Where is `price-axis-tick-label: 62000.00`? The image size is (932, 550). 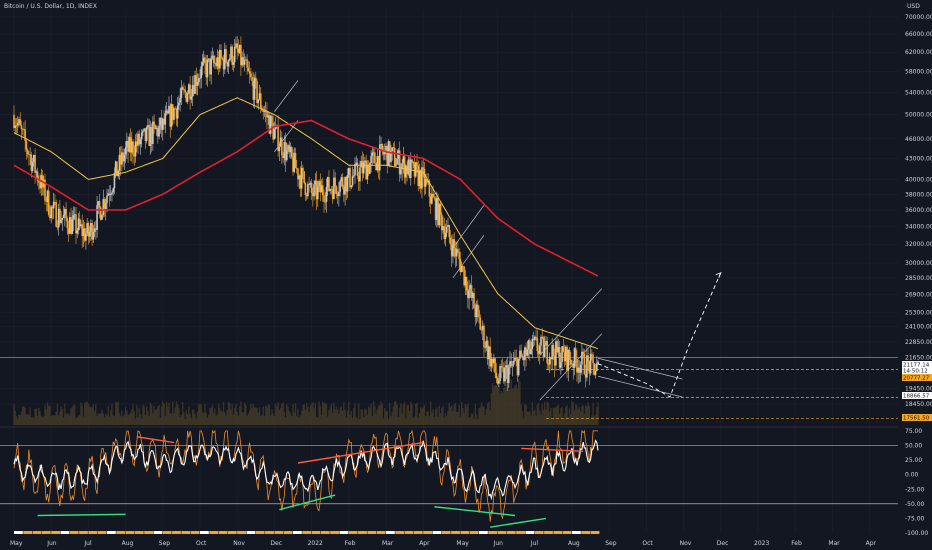 price-axis-tick-label: 62000.00 is located at coordinates (918, 52).